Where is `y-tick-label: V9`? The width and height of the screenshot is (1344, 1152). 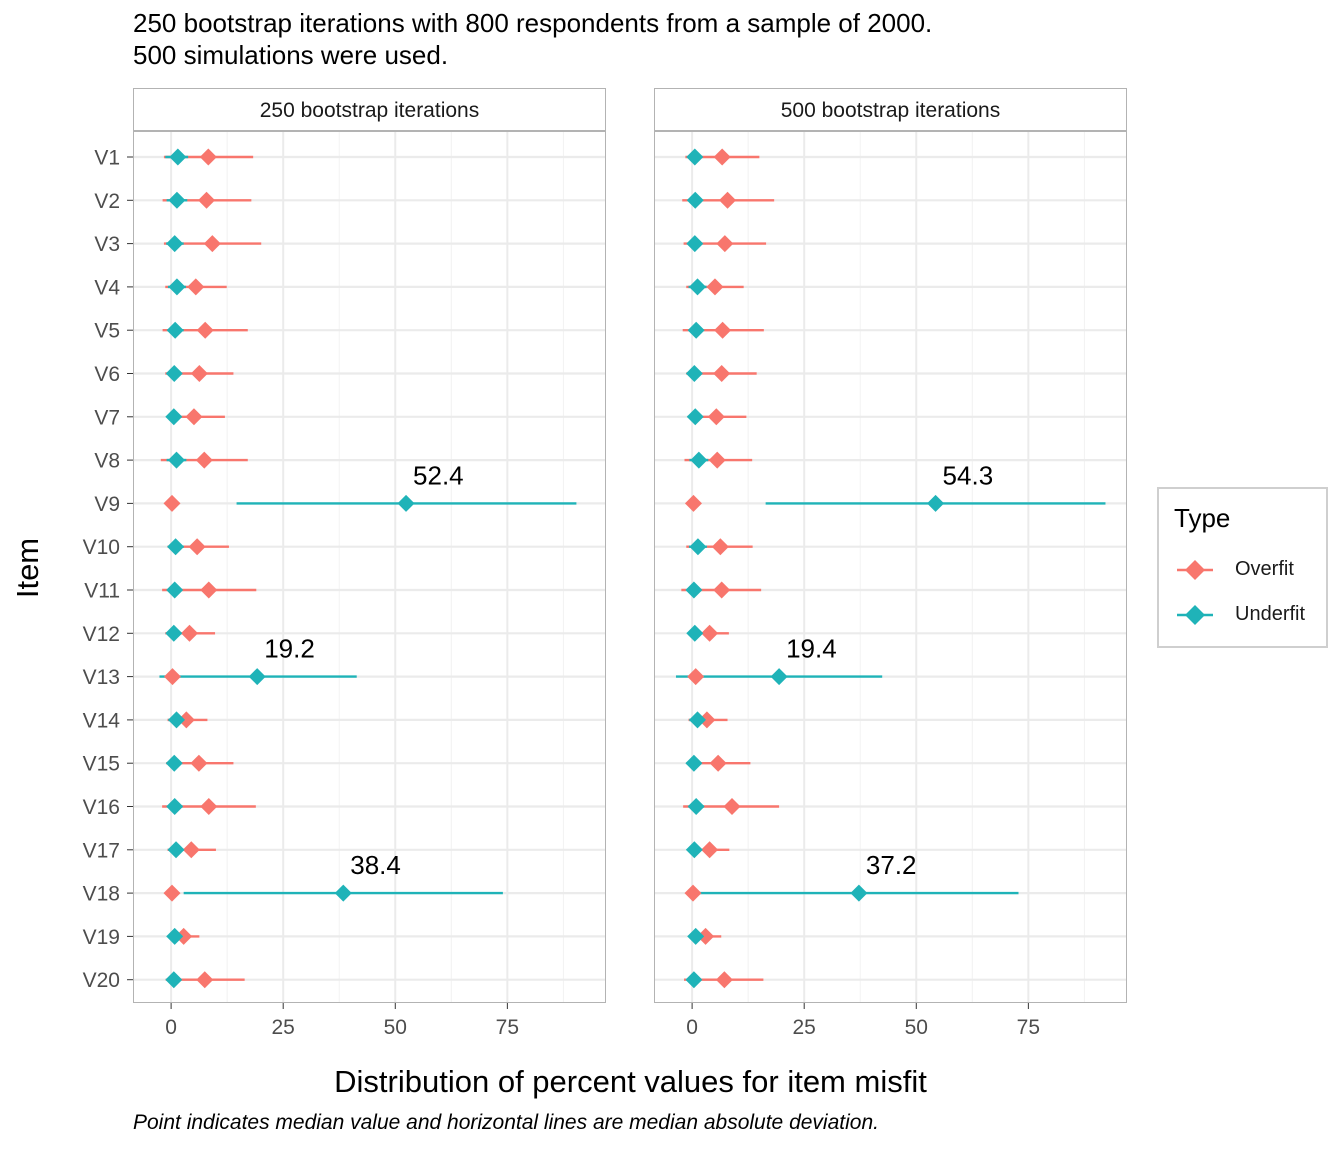 y-tick-label: V9 is located at coordinates (107, 504).